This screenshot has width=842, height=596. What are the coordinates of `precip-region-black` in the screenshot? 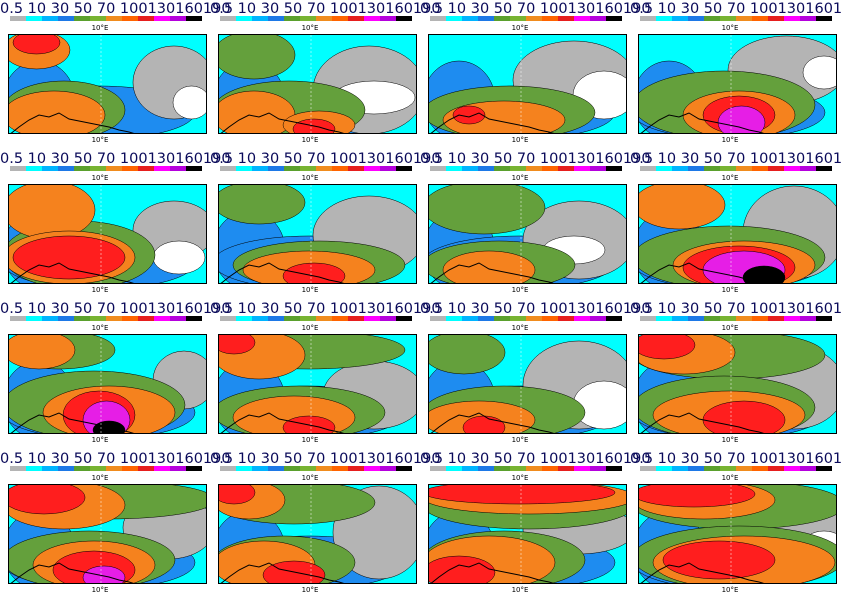 It's located at (764, 274).